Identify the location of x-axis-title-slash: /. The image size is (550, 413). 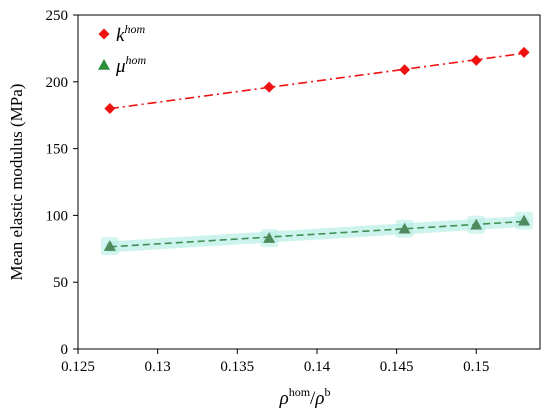
(313, 398).